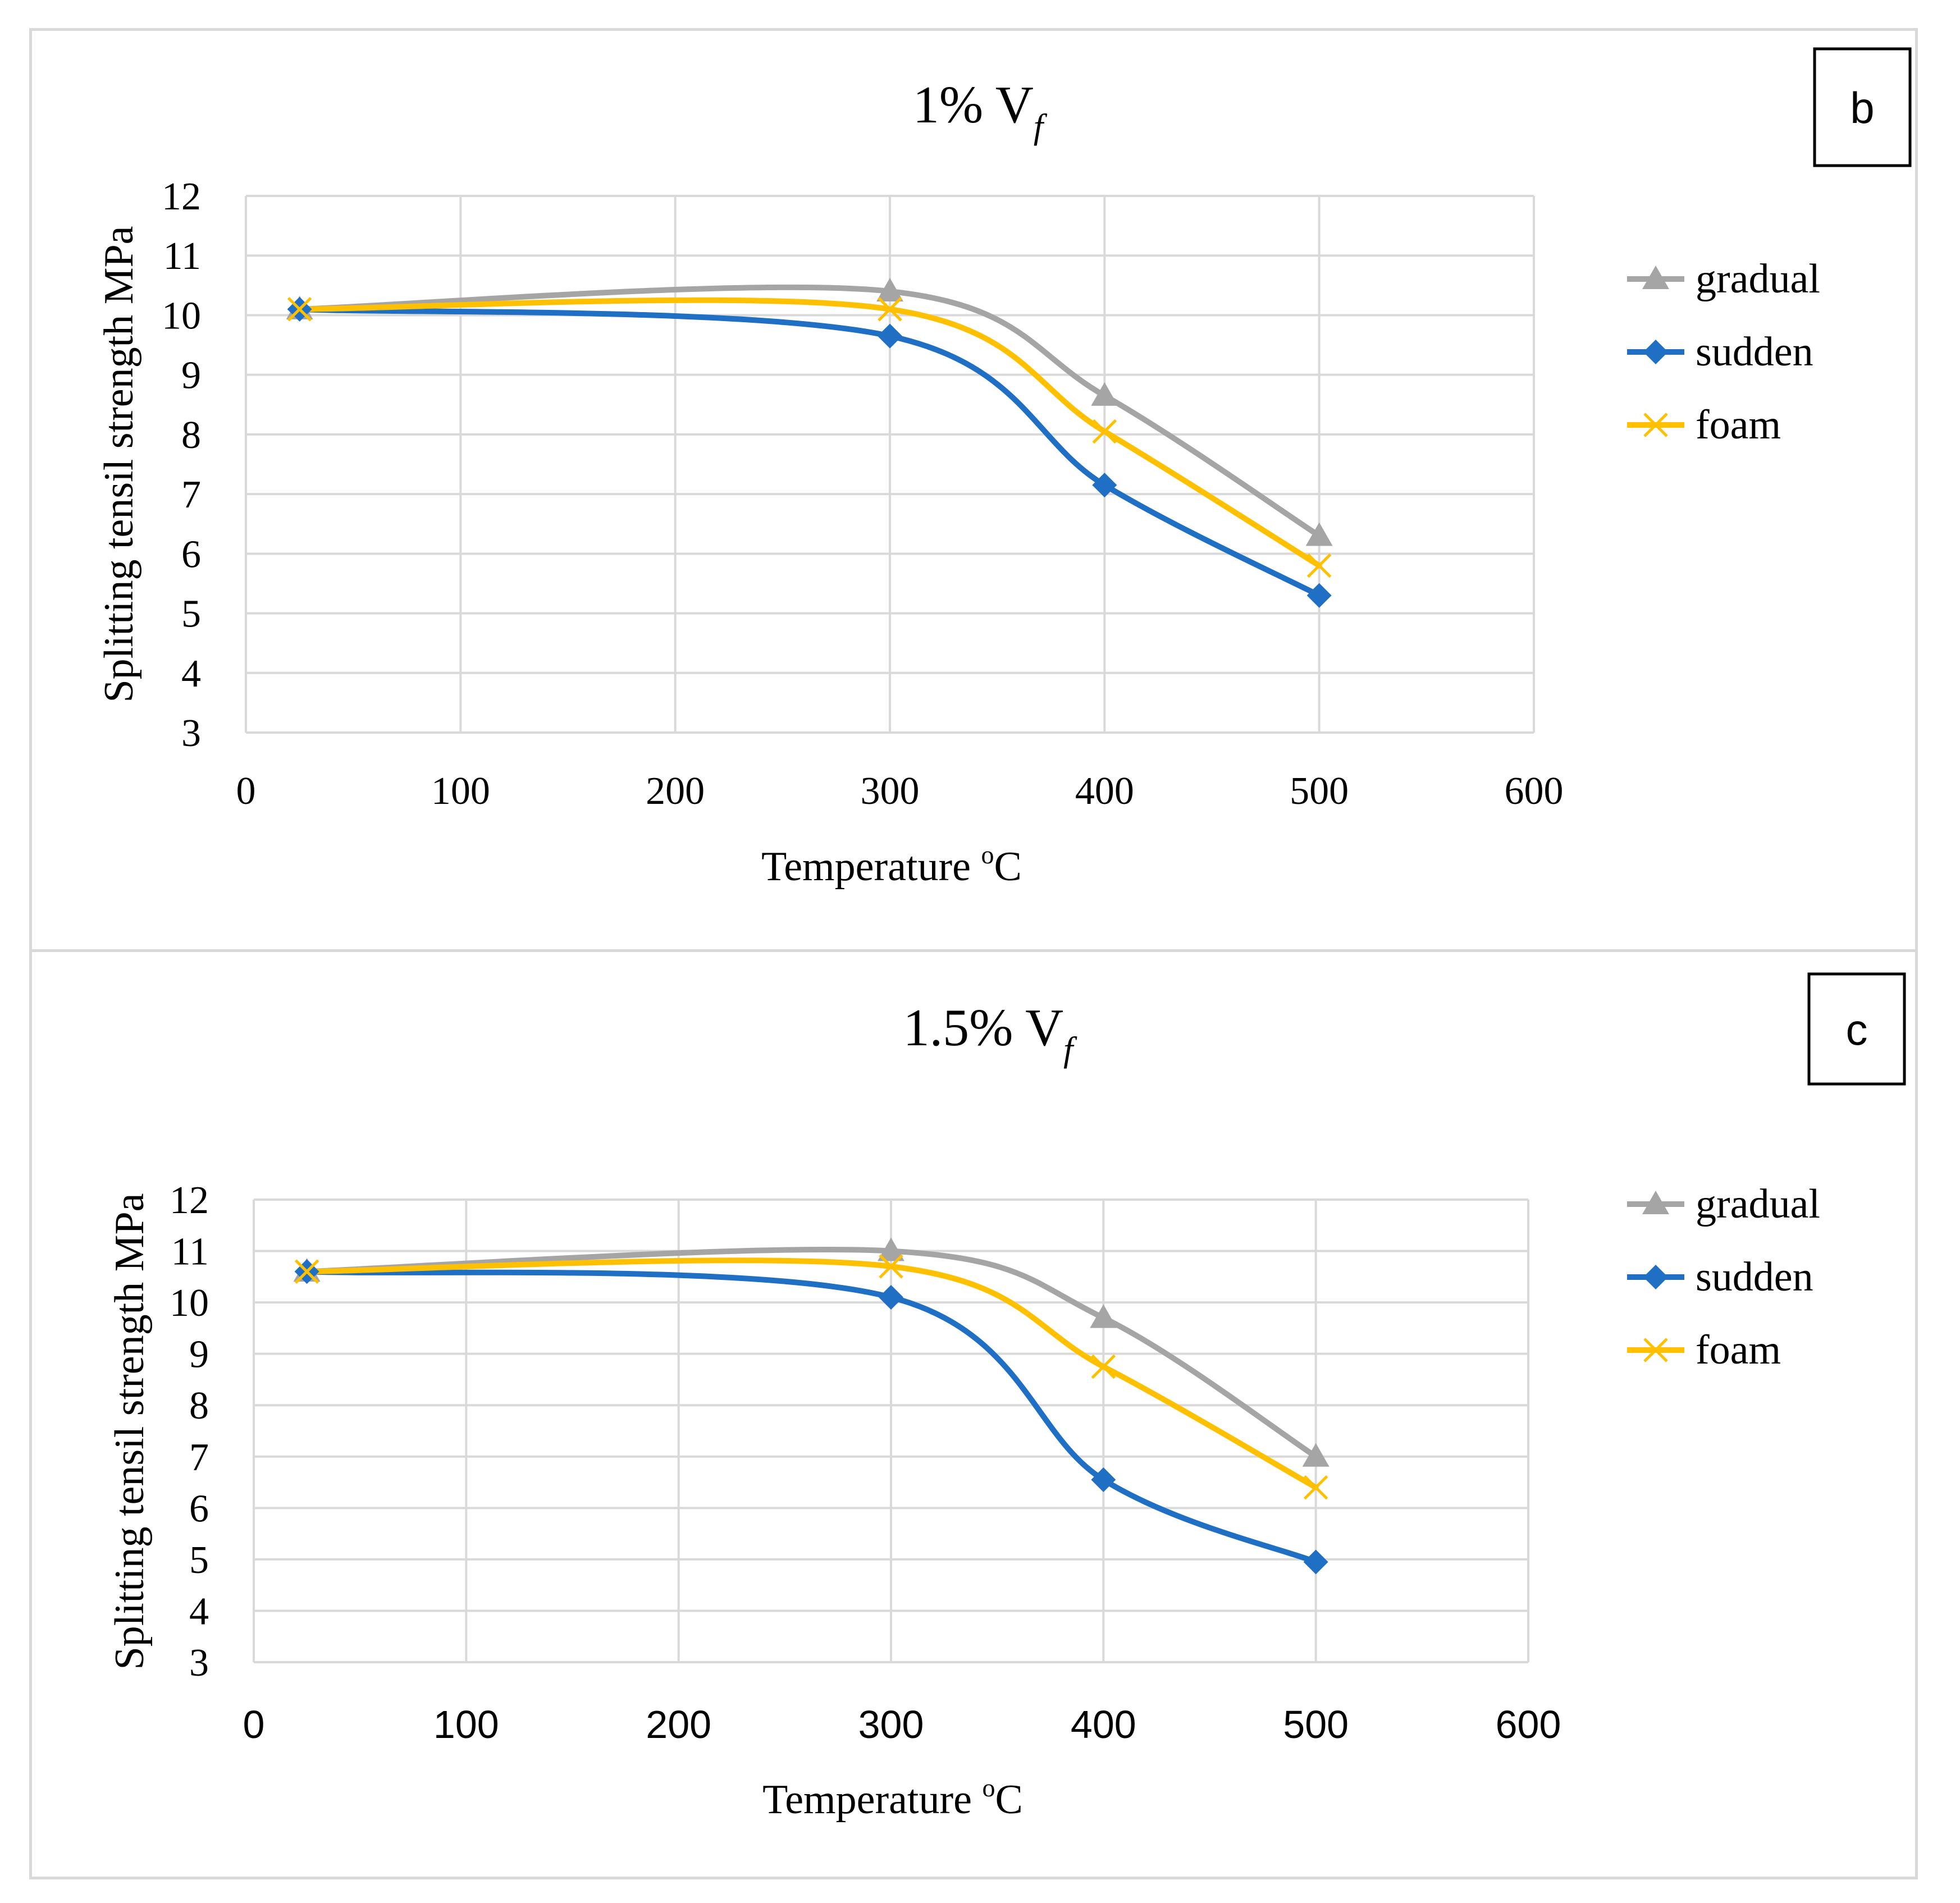  I want to click on legend-item-sudden: sudden, so click(1720, 352).